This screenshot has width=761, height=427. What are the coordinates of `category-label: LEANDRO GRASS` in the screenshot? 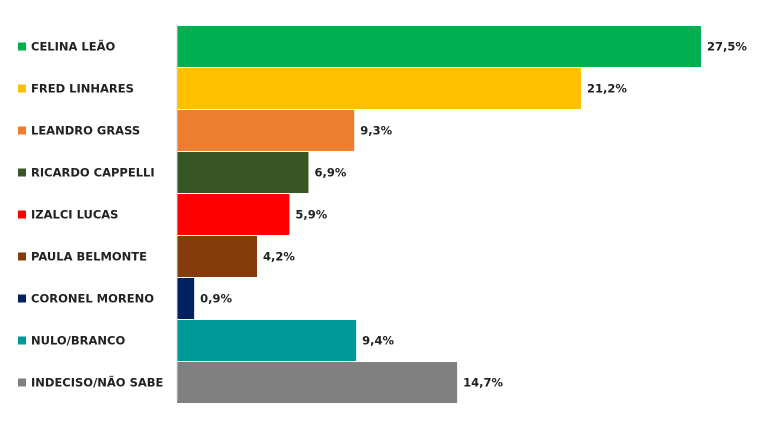 It's located at (85, 131).